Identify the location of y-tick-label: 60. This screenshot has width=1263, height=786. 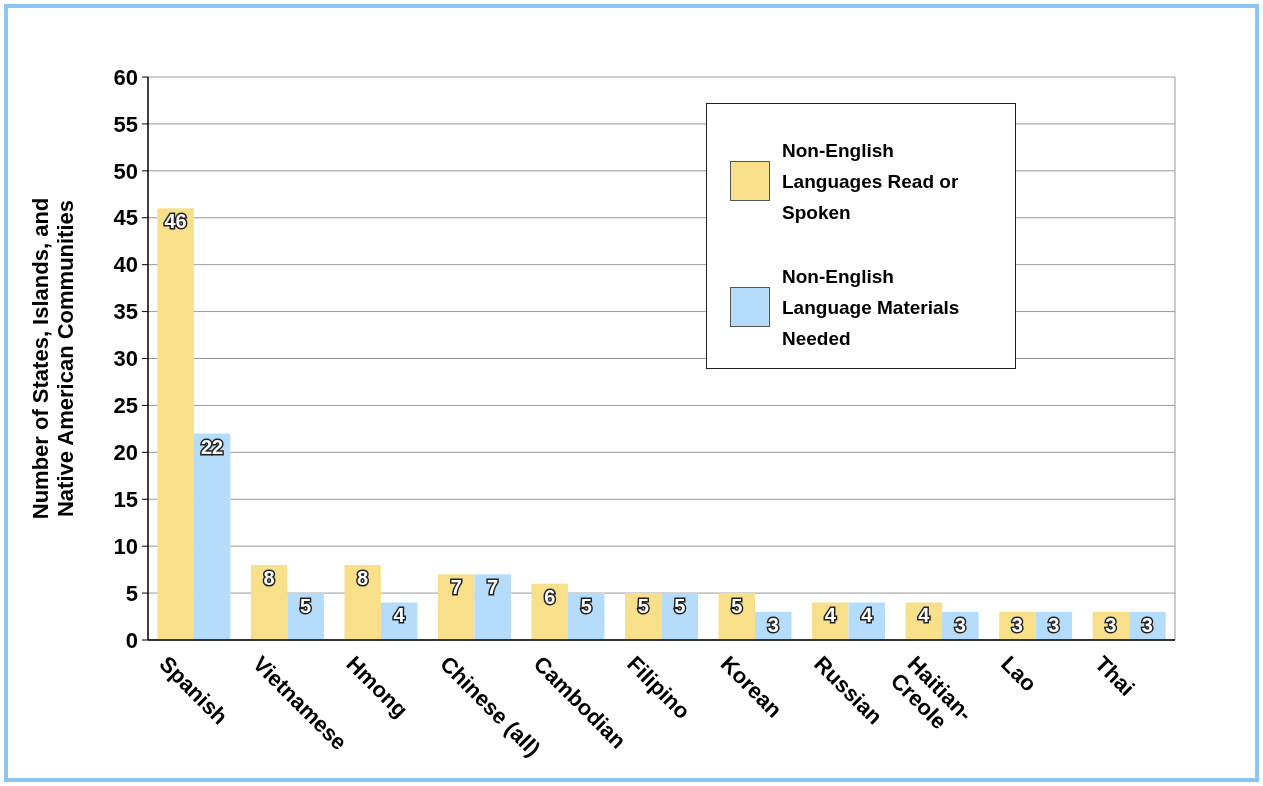
(125, 77).